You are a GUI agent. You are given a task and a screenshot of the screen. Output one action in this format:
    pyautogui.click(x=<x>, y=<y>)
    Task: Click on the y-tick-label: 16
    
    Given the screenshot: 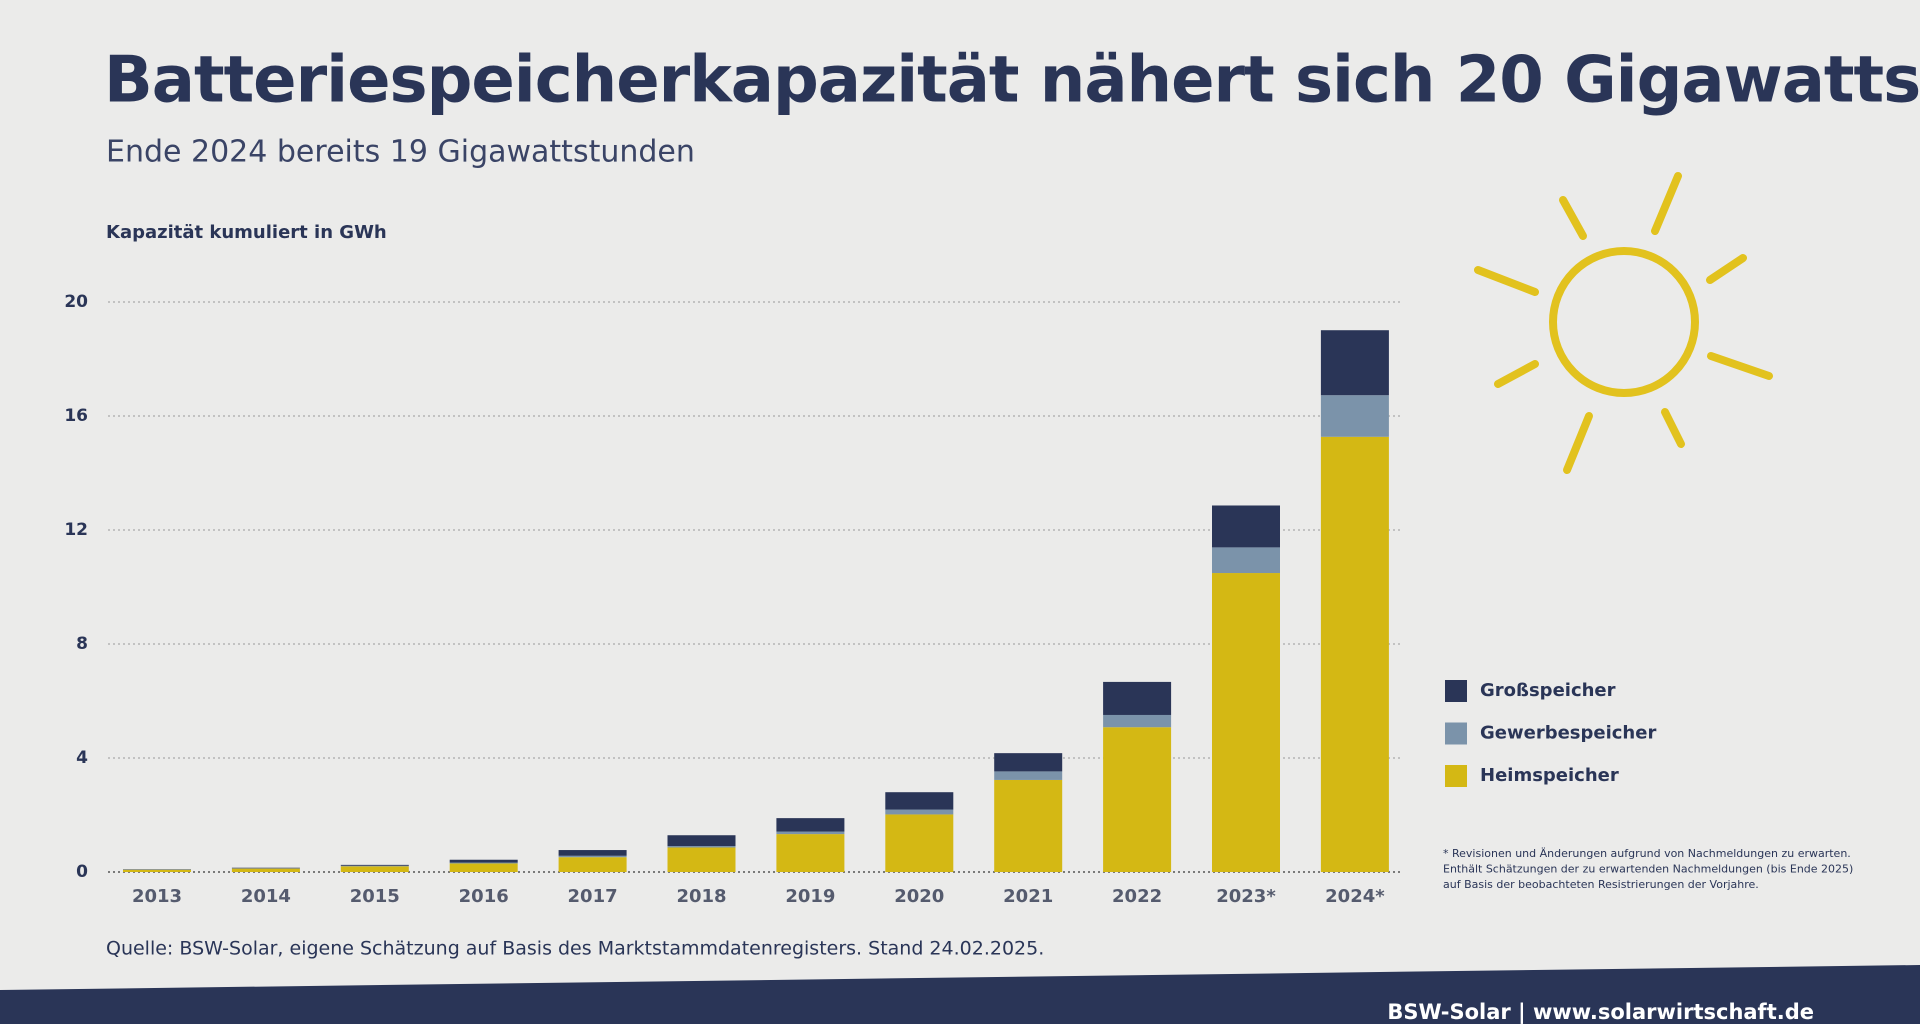 What is the action you would take?
    pyautogui.click(x=76, y=416)
    